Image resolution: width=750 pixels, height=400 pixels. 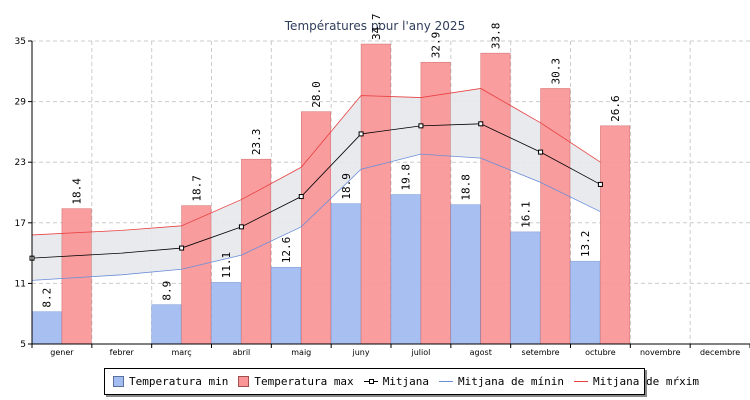 What do you see at coordinates (166, 291) in the screenshot?
I see `data-label-min: 8.9` at bounding box center [166, 291].